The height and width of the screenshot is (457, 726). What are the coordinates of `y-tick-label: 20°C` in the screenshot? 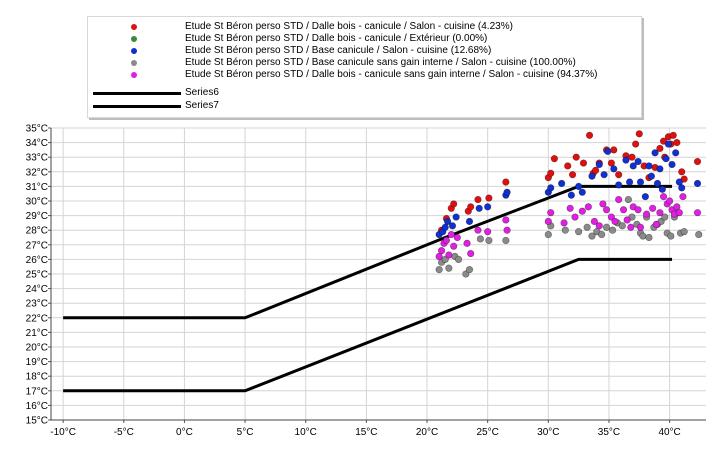 It's located at (37, 348).